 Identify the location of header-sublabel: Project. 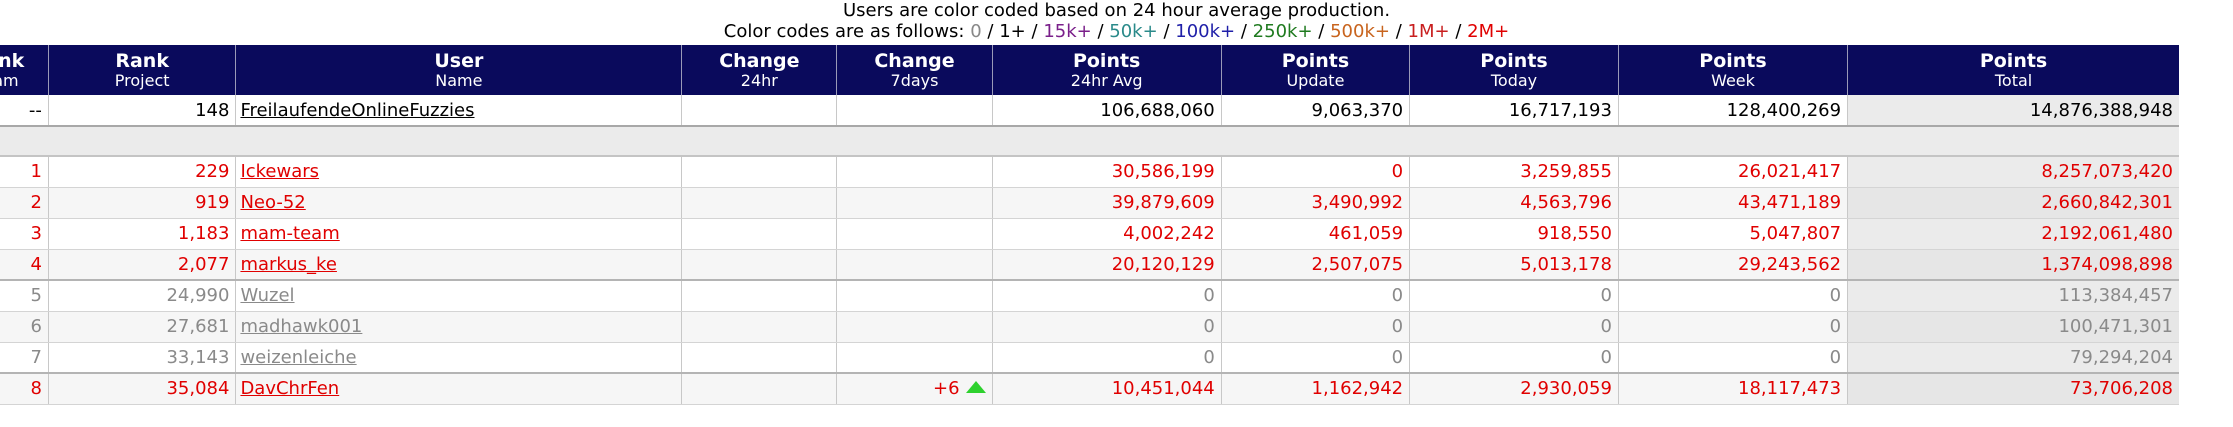
(142, 80).